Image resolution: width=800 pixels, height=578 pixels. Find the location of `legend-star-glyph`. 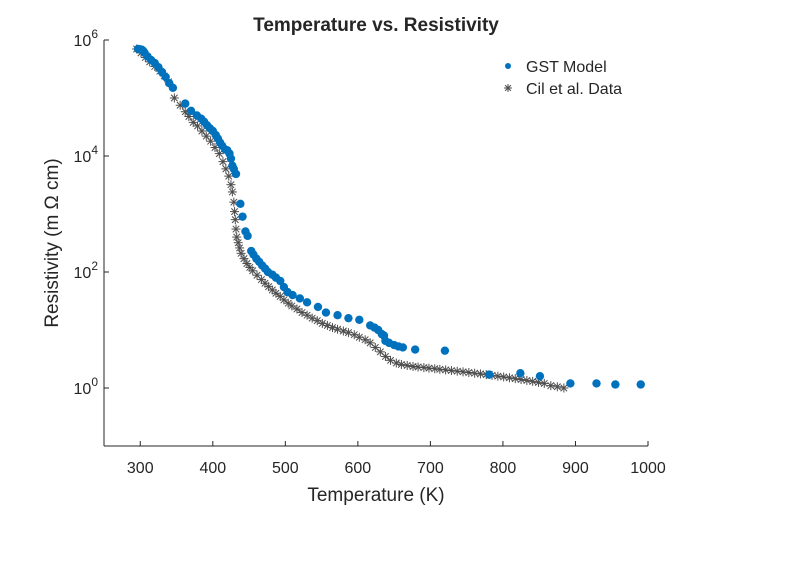

legend-star-glyph is located at coordinates (508, 88).